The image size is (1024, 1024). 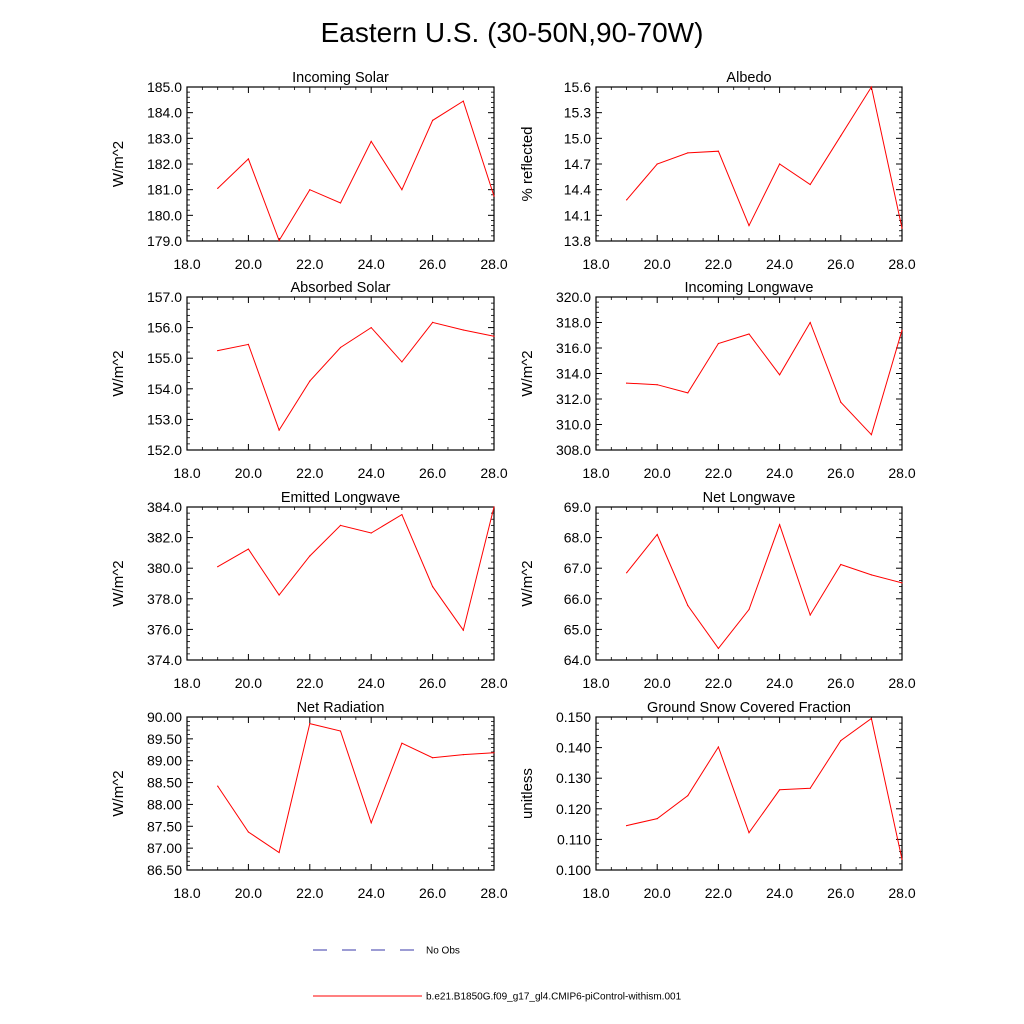 What do you see at coordinates (443, 951) in the screenshot?
I see `legend-label: No Obs` at bounding box center [443, 951].